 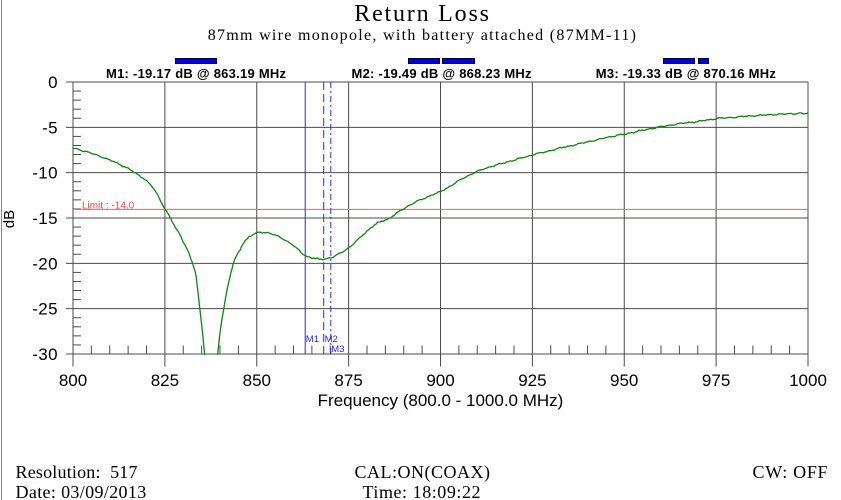 I want to click on svg-text: -30, so click(x=45, y=354).